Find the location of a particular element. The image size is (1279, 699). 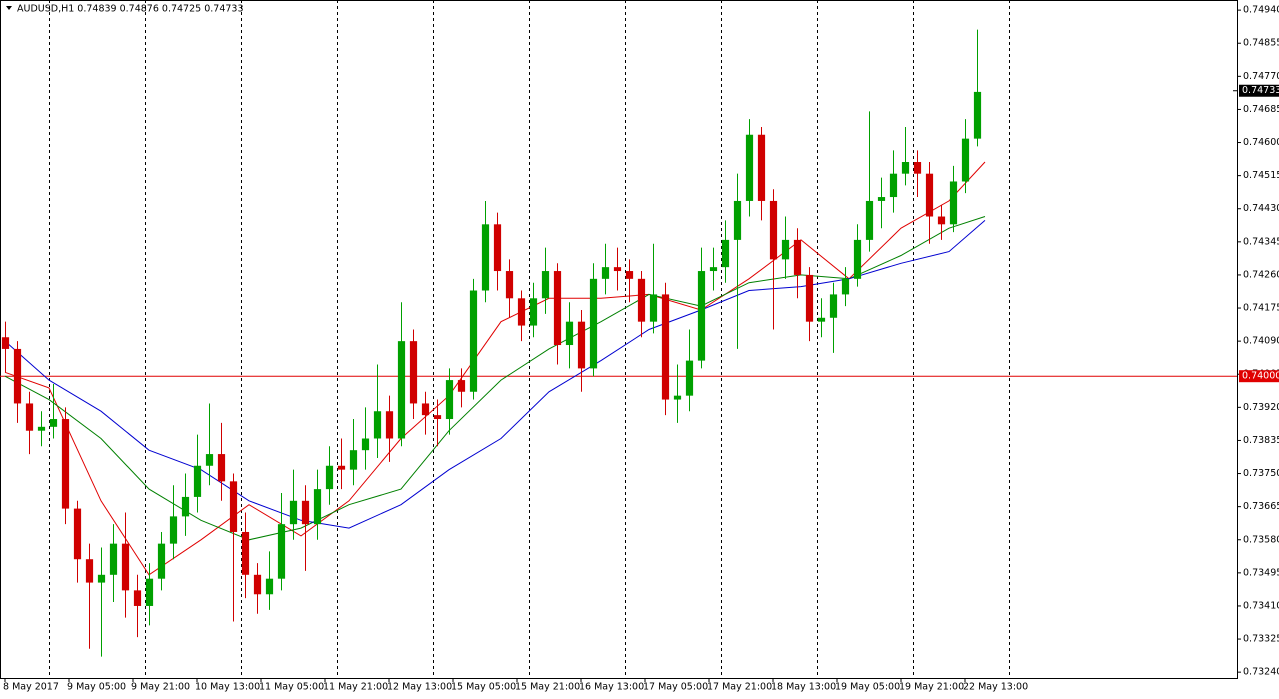

x-tick-label: 9 May 05:00 is located at coordinates (96, 687).